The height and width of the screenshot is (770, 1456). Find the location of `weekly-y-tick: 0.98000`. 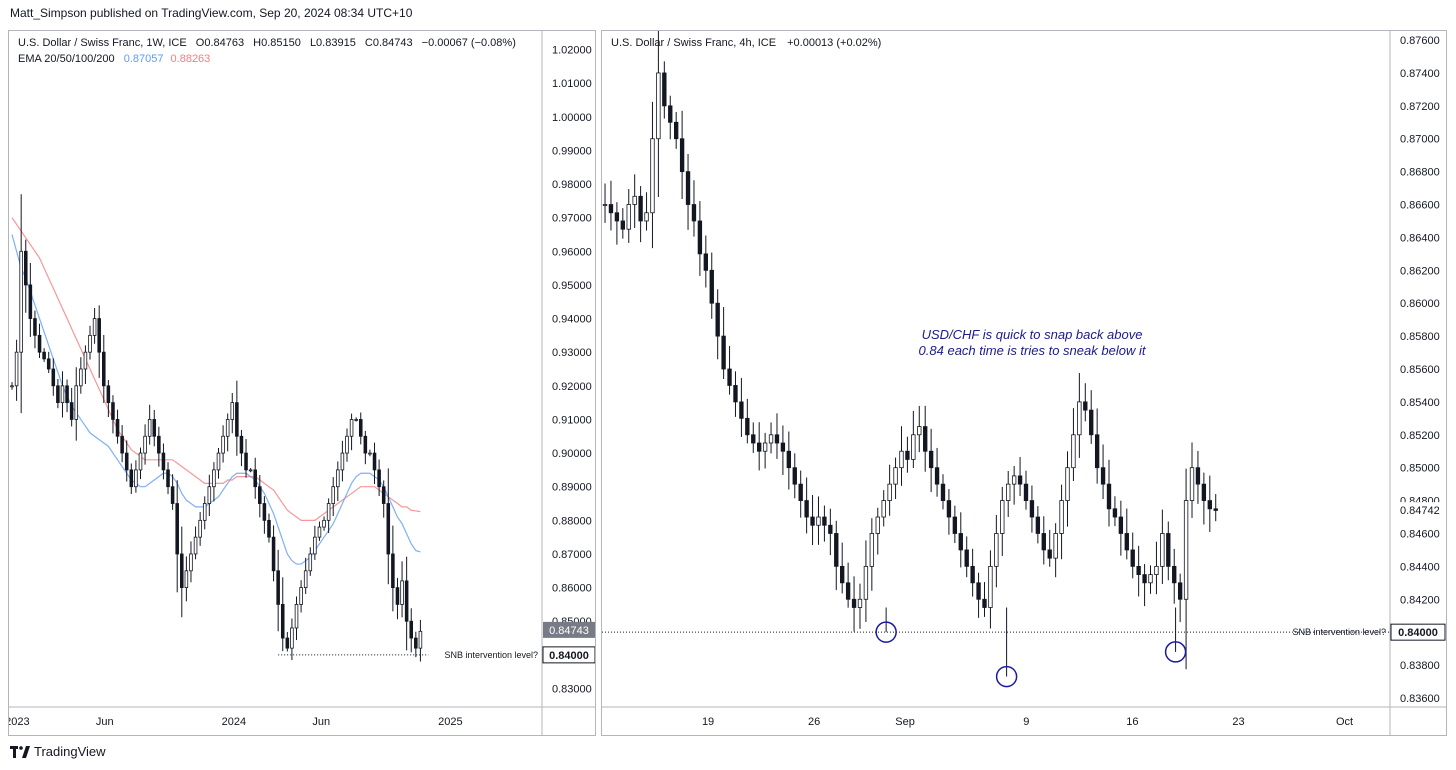

weekly-y-tick: 0.98000 is located at coordinates (572, 185).